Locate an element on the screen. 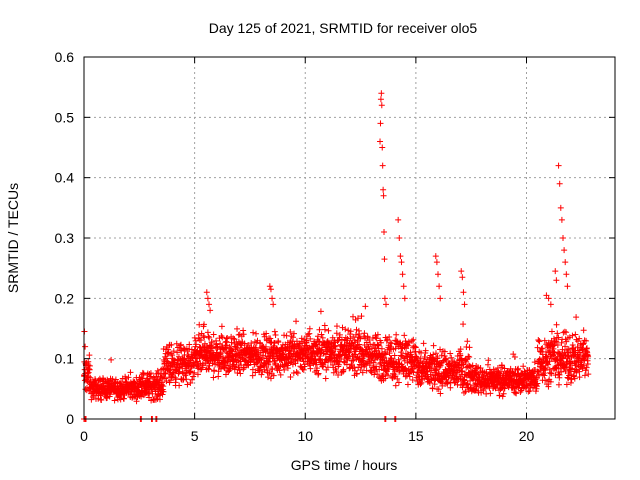 This screenshot has height=480, width=640. x-tick-label: 15 is located at coordinates (416, 436).